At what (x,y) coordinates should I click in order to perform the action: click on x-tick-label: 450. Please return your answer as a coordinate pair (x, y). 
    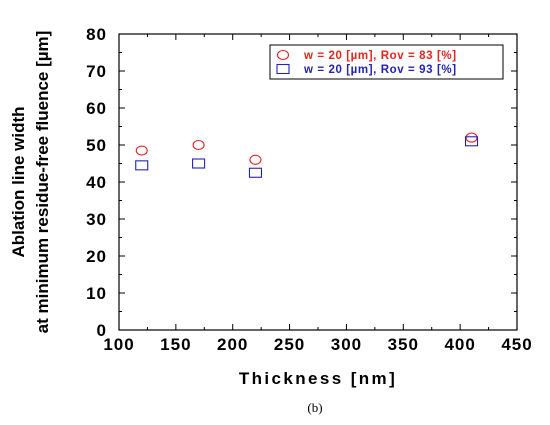
    Looking at the image, I should click on (516, 344).